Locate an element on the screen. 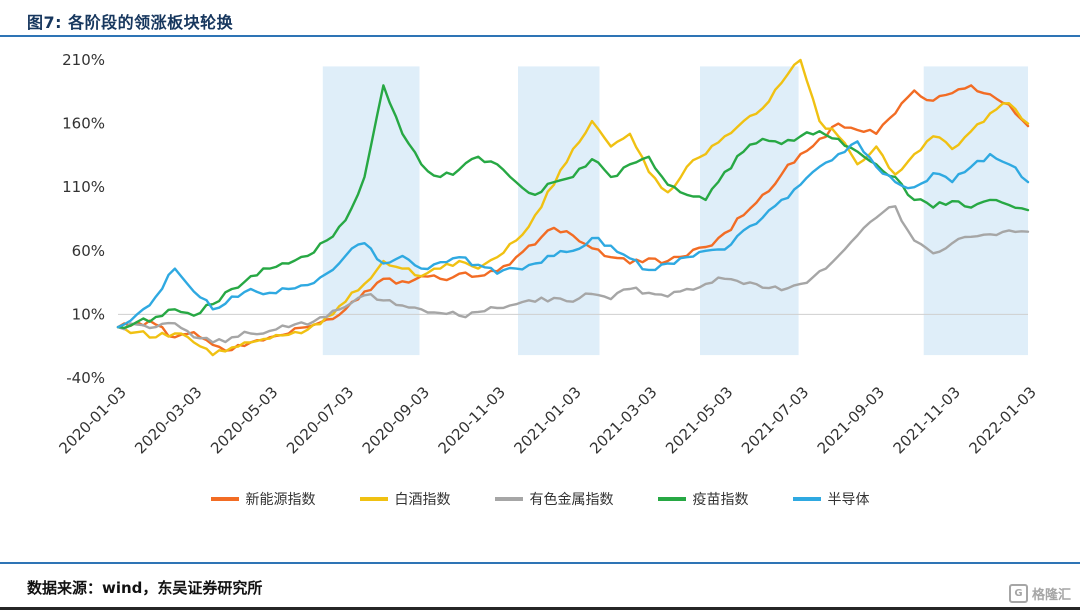  svg-text: 2021-03-03 is located at coordinates (623, 420).